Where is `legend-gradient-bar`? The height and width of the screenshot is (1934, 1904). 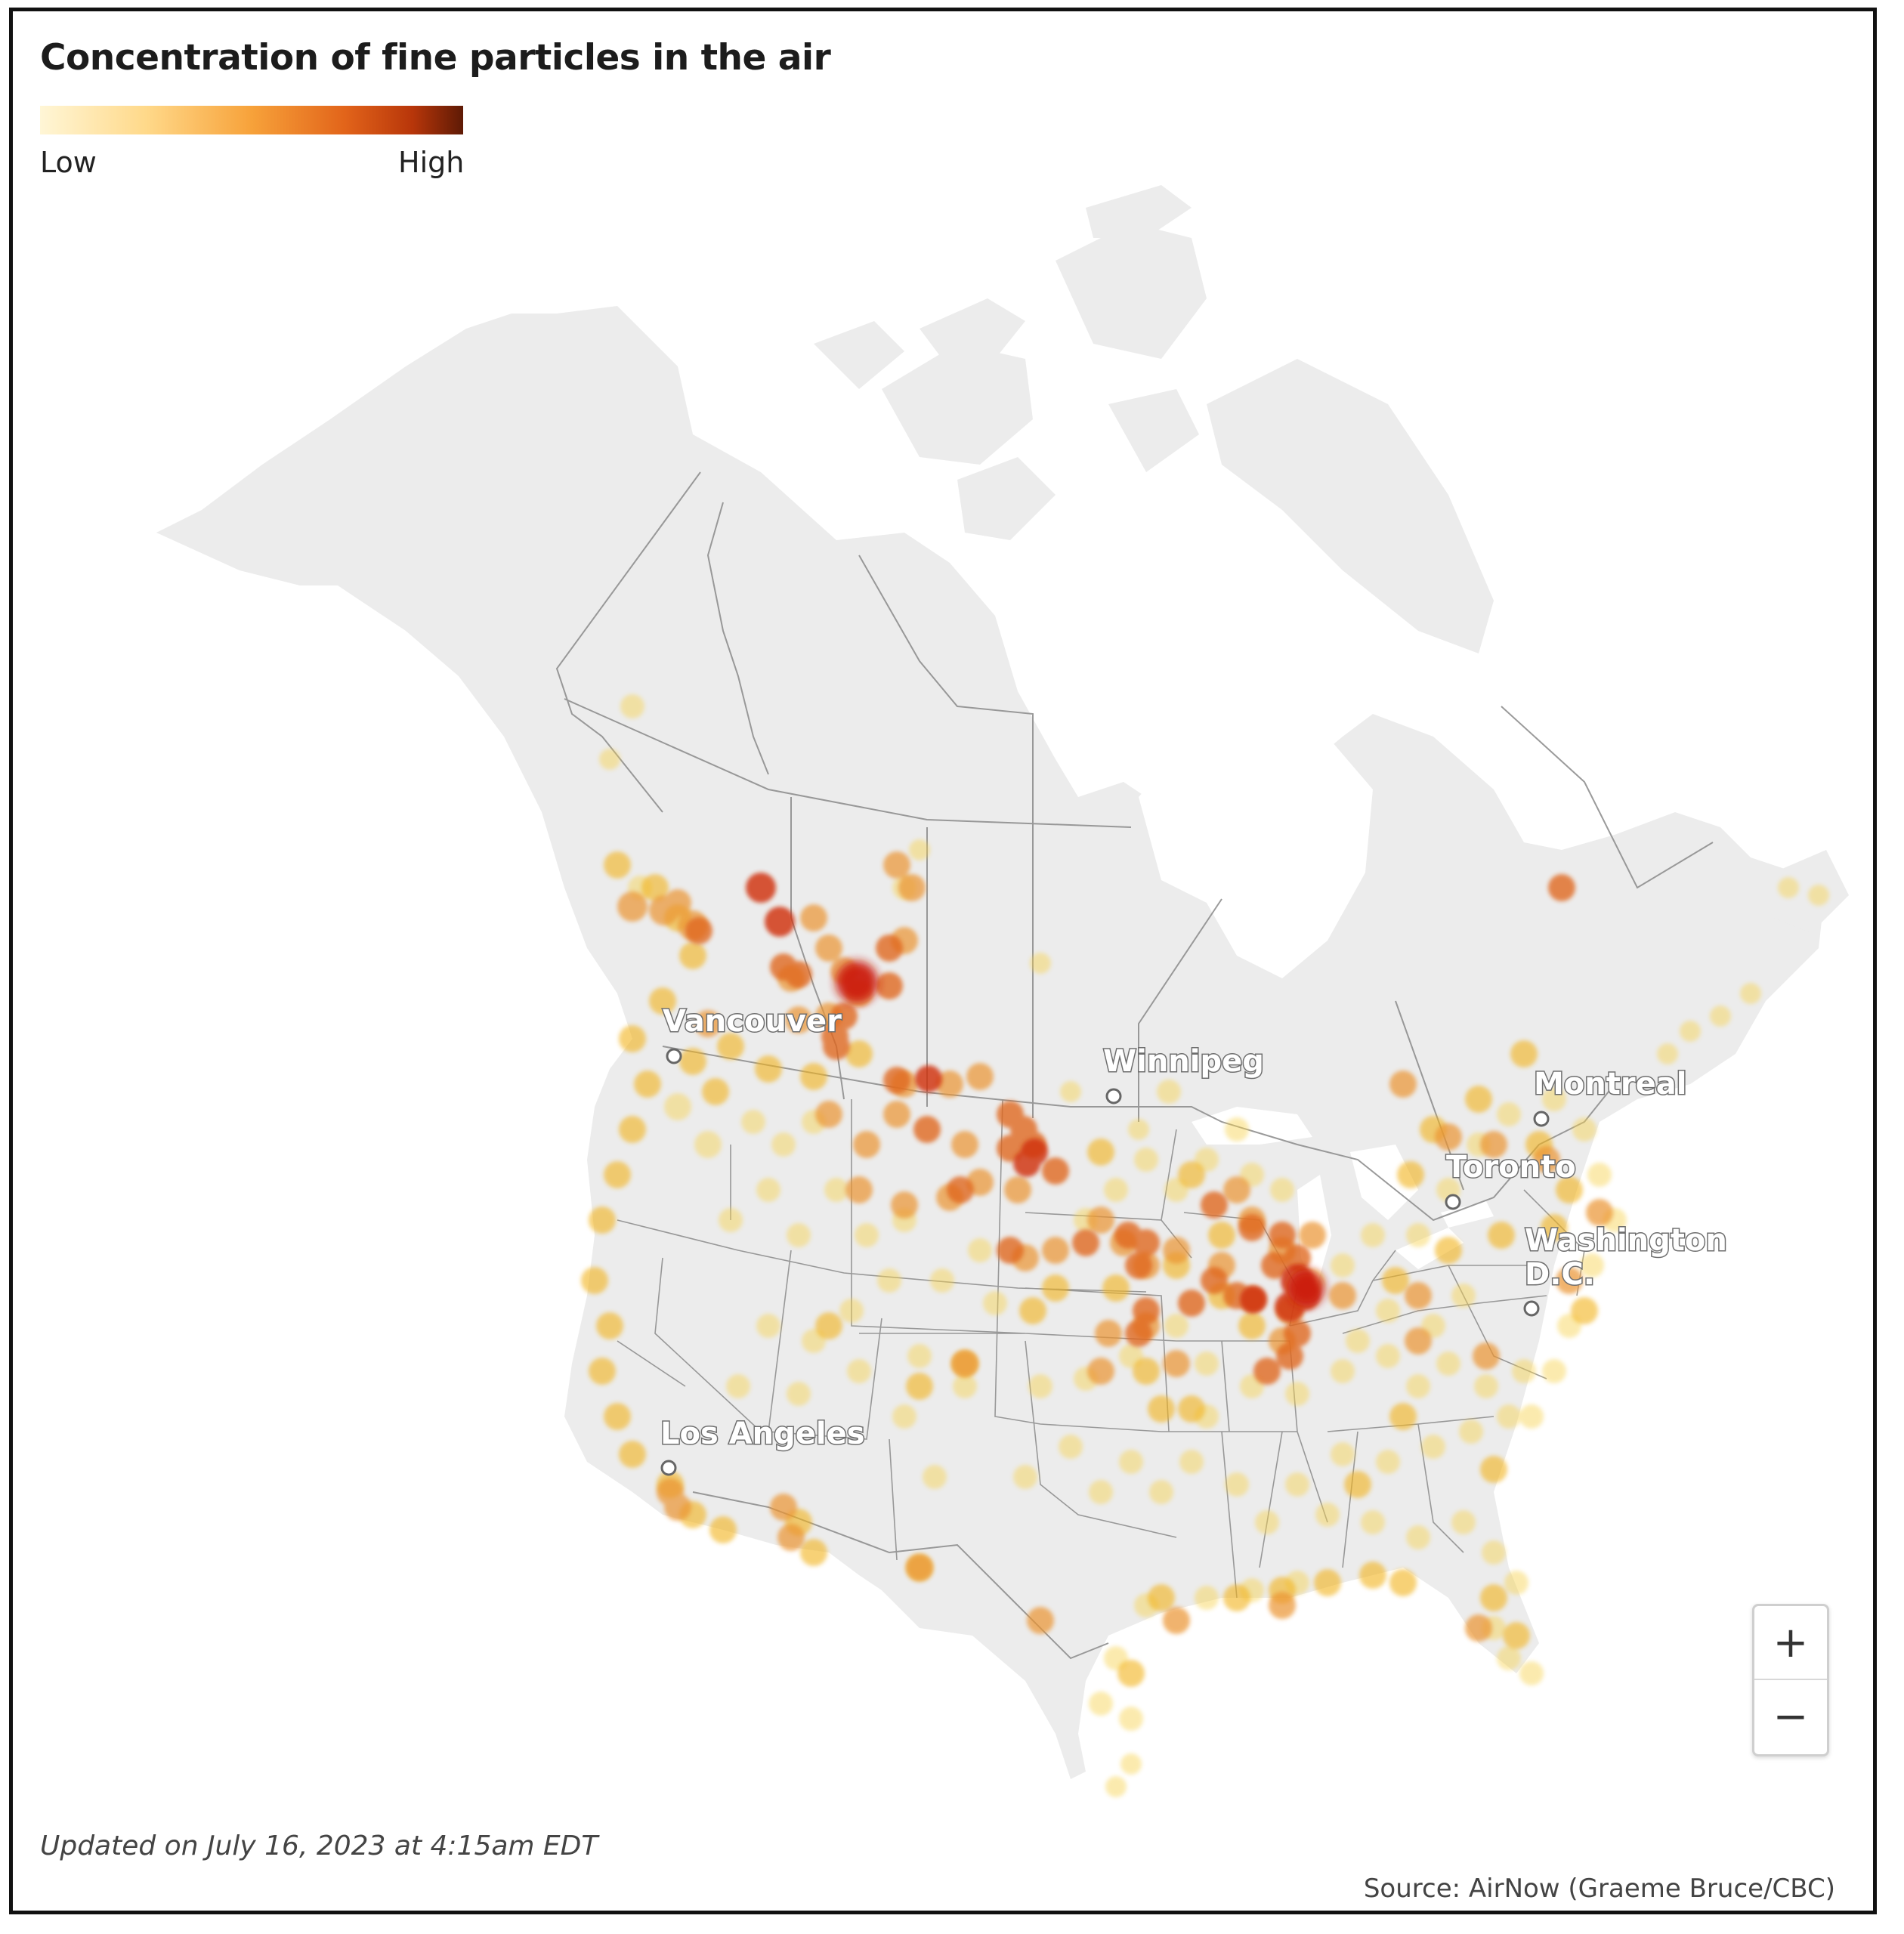
legend-gradient-bar is located at coordinates (251, 120).